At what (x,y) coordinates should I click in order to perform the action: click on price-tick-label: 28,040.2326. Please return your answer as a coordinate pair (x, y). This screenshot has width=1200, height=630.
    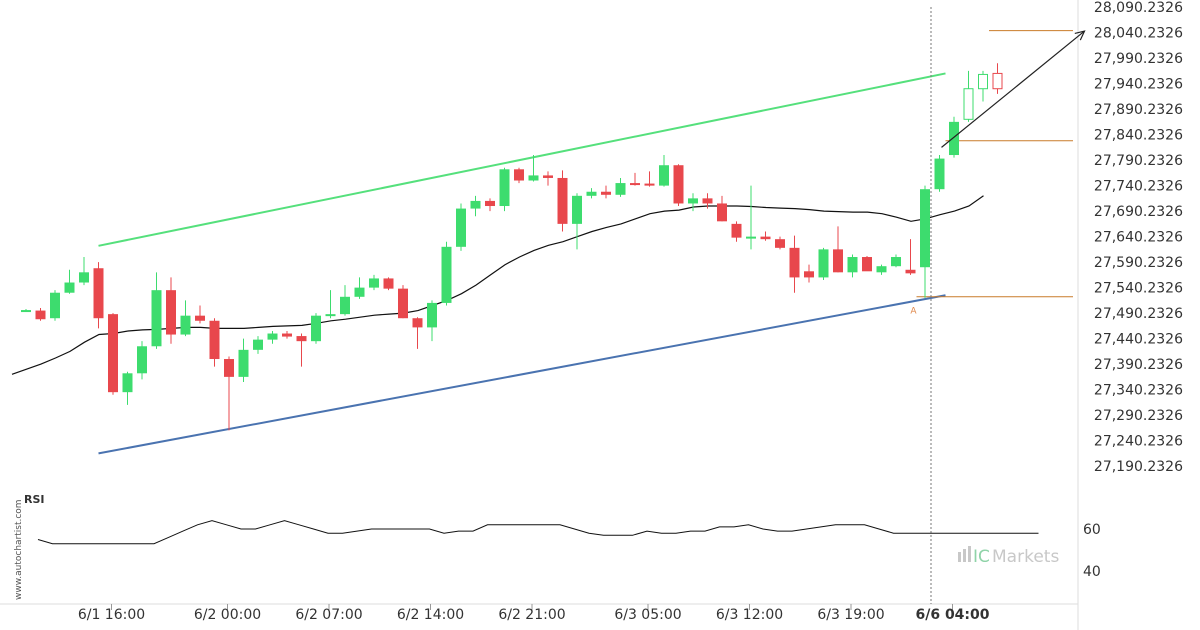
    Looking at the image, I should click on (1138, 34).